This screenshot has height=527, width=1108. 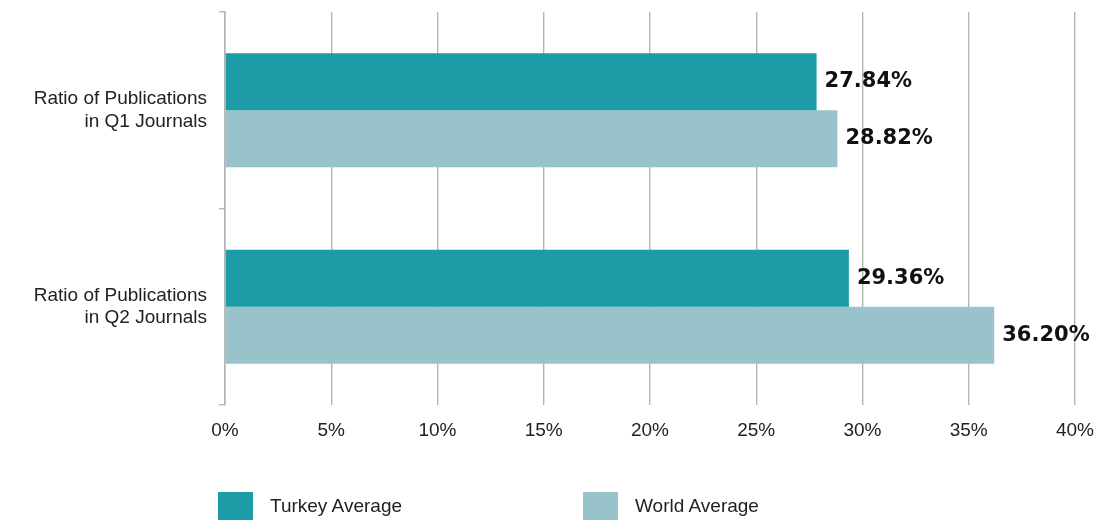 What do you see at coordinates (968, 429) in the screenshot?
I see `x-tick-label: 35%` at bounding box center [968, 429].